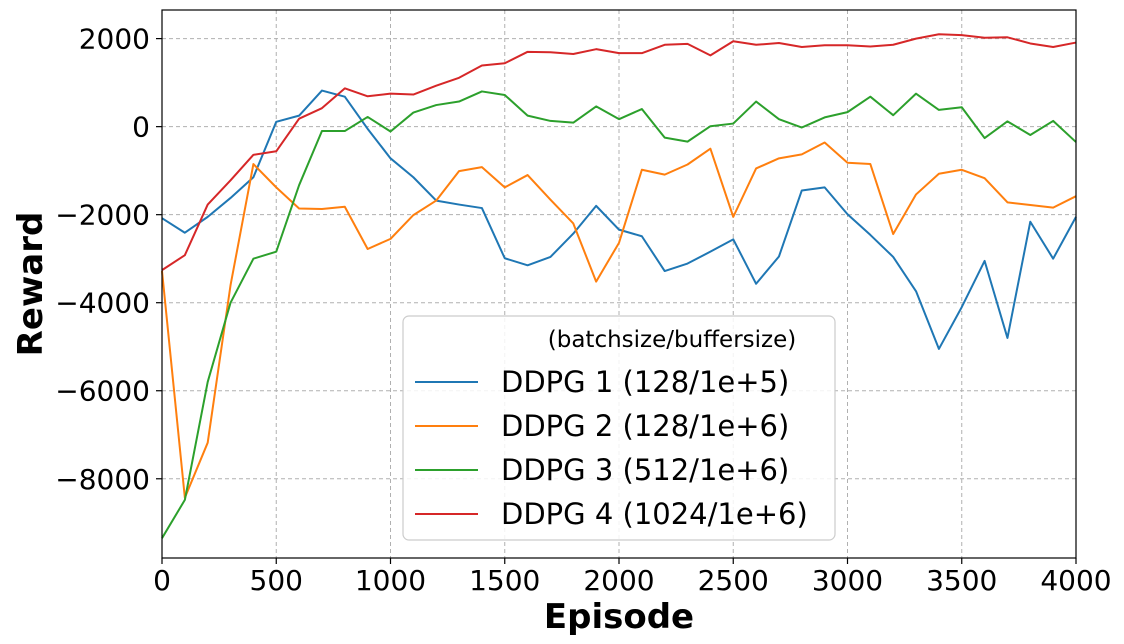 The width and height of the screenshot is (1124, 644). I want to click on y-tick-label: 0, so click(141, 127).